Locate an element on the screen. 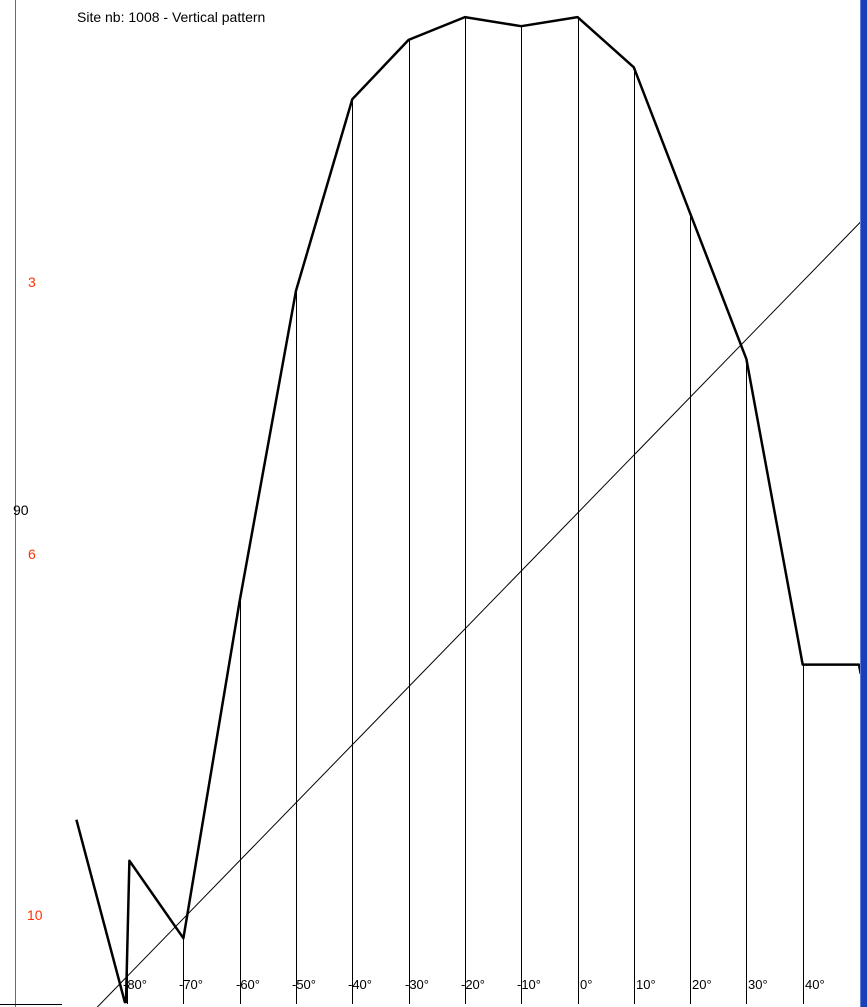  x-tick-label: 20° is located at coordinates (702, 984).